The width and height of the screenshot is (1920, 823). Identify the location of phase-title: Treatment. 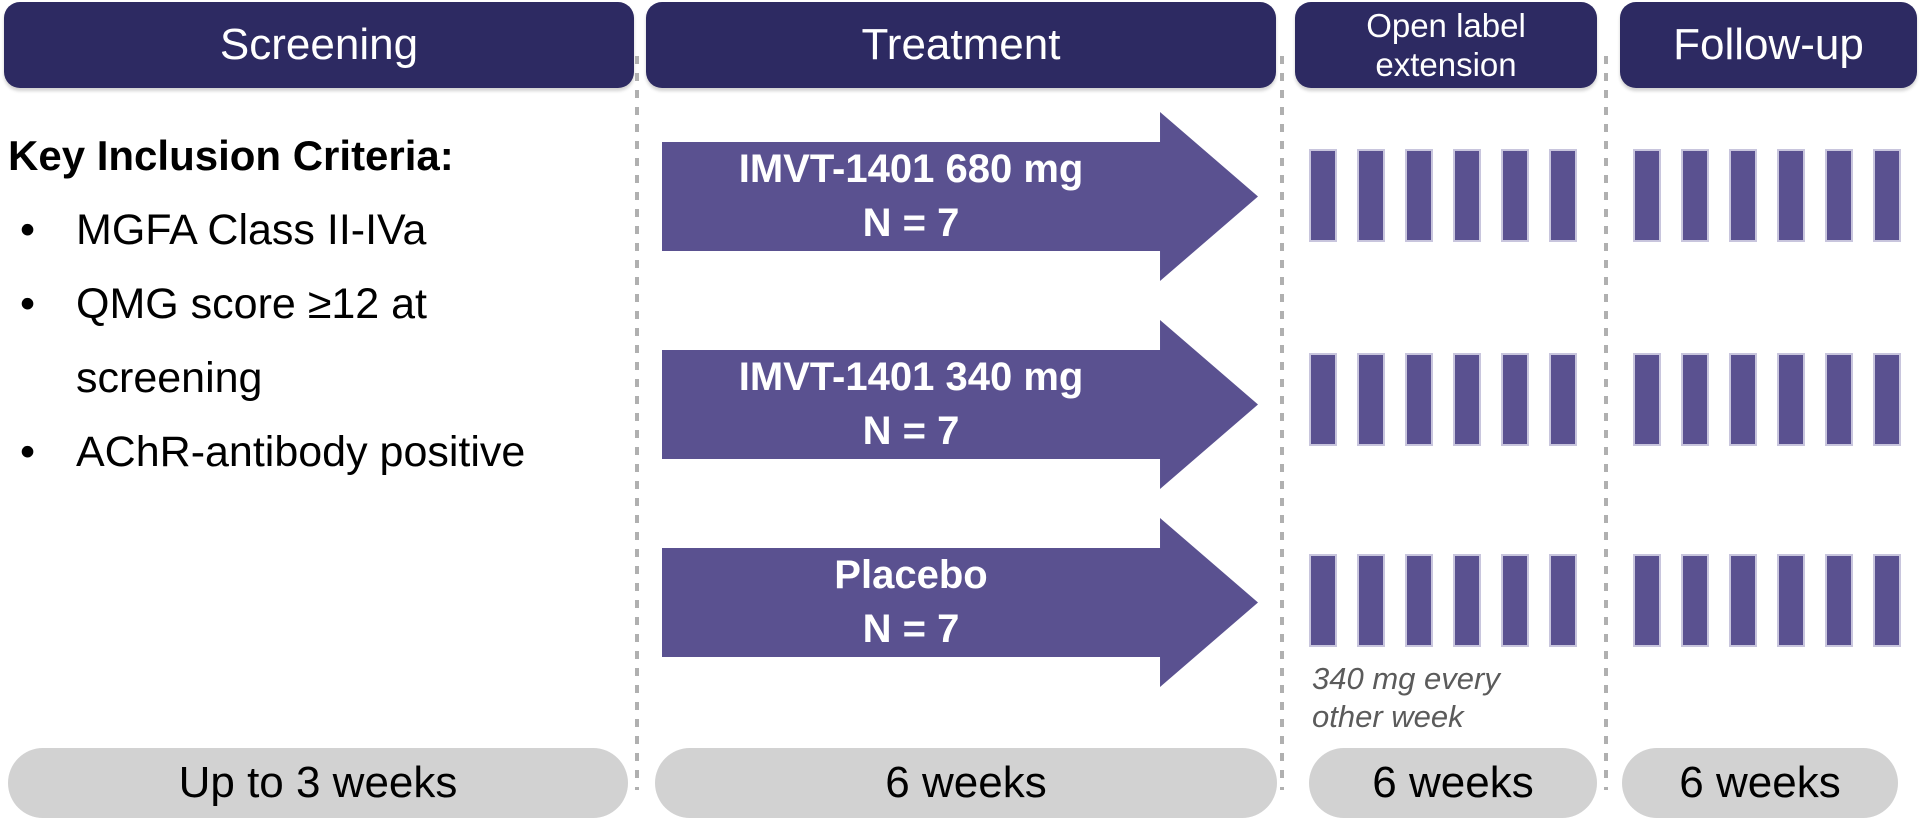
(961, 44).